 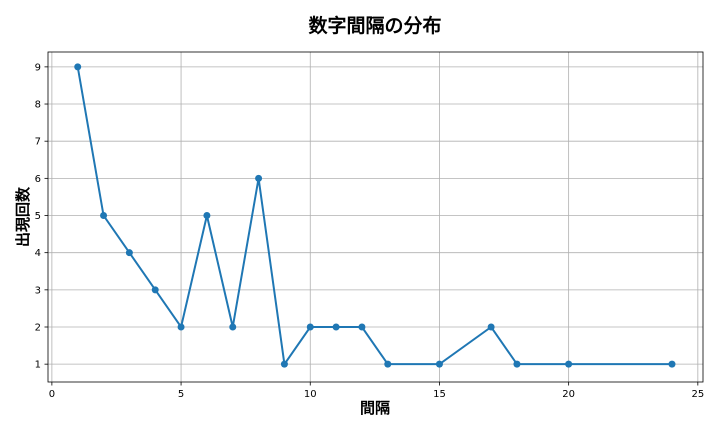 What do you see at coordinates (568, 394) in the screenshot?
I see `x-tick-label: 20` at bounding box center [568, 394].